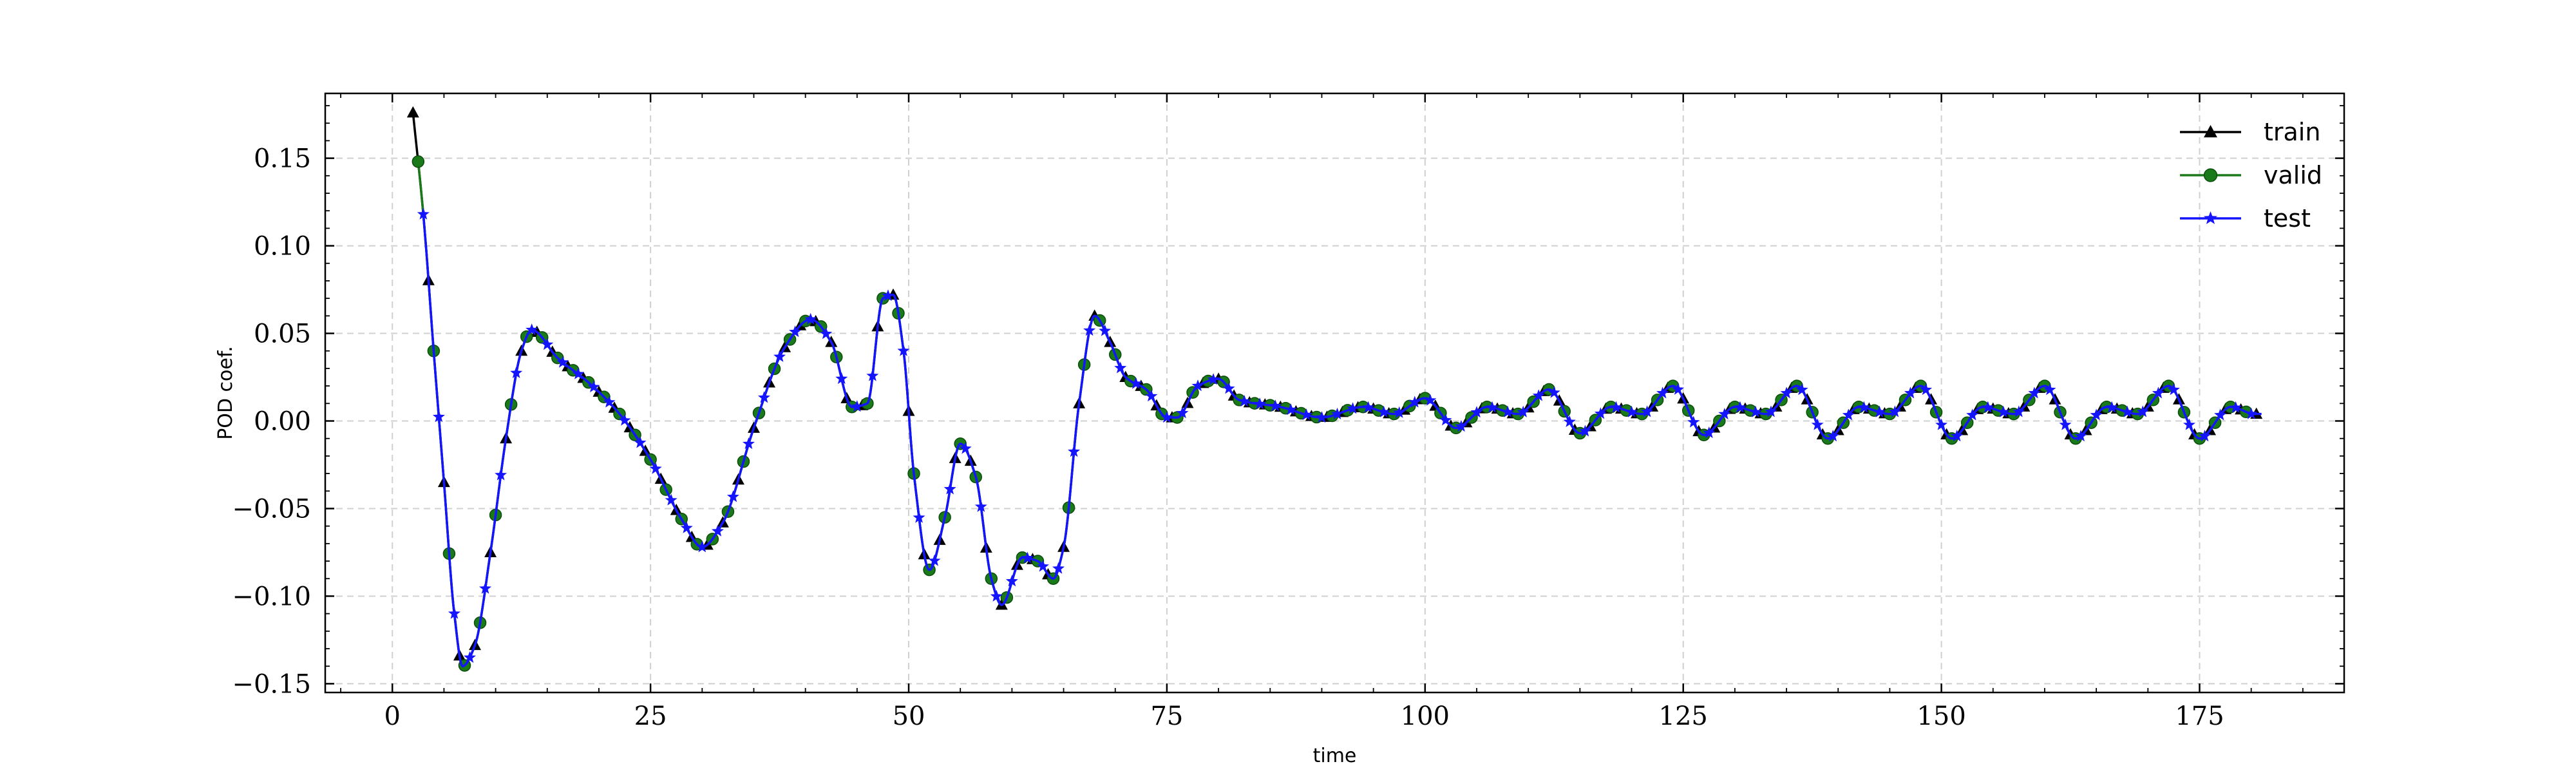 This screenshot has width=2576, height=773. What do you see at coordinates (2200, 716) in the screenshot?
I see `x-tick-label: 175` at bounding box center [2200, 716].